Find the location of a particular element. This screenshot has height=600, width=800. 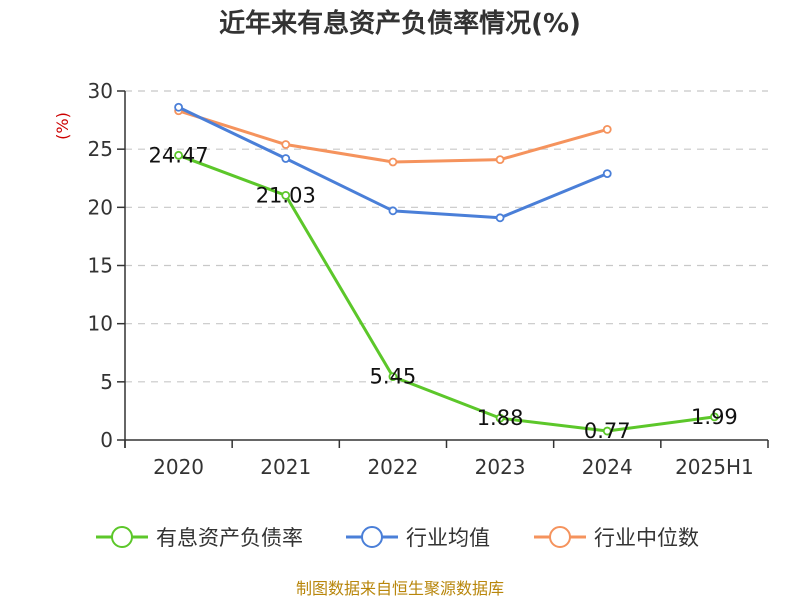

data-label: 24.47 is located at coordinates (179, 155).